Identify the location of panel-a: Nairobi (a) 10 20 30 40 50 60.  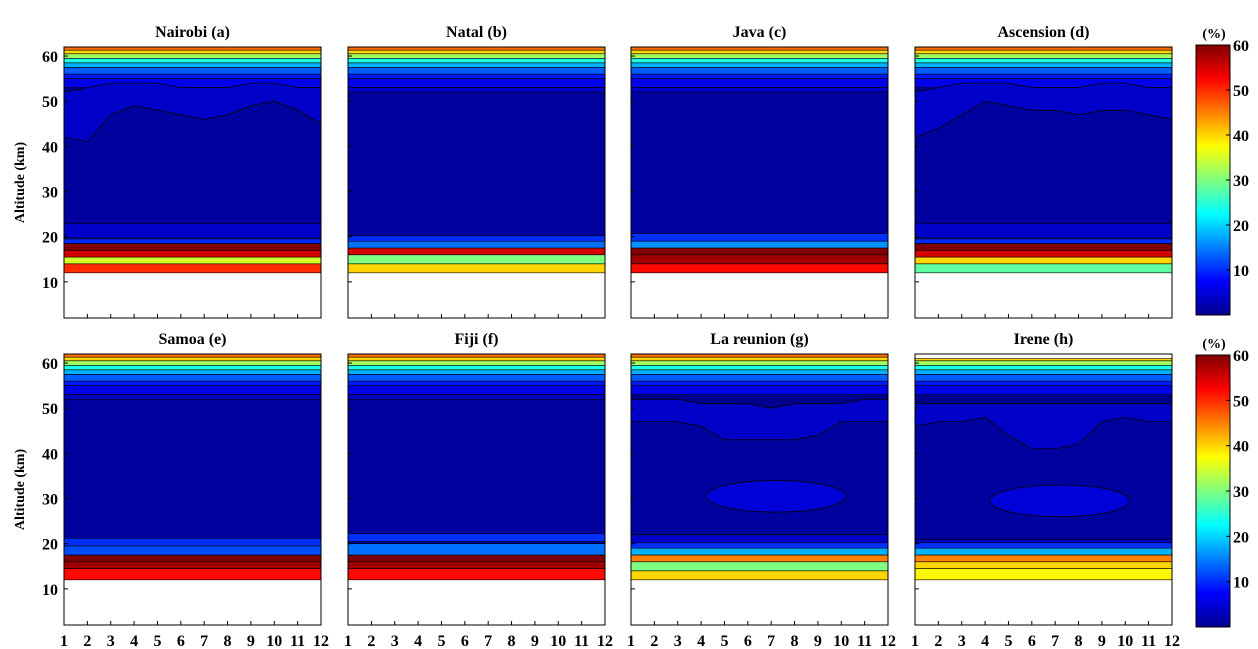
(182, 171).